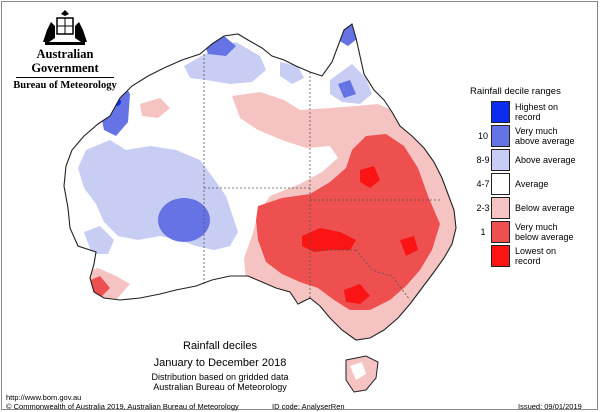 The height and width of the screenshot is (412, 600). Describe the element at coordinates (482, 136) in the screenshot. I see `legend-range: 10` at that location.